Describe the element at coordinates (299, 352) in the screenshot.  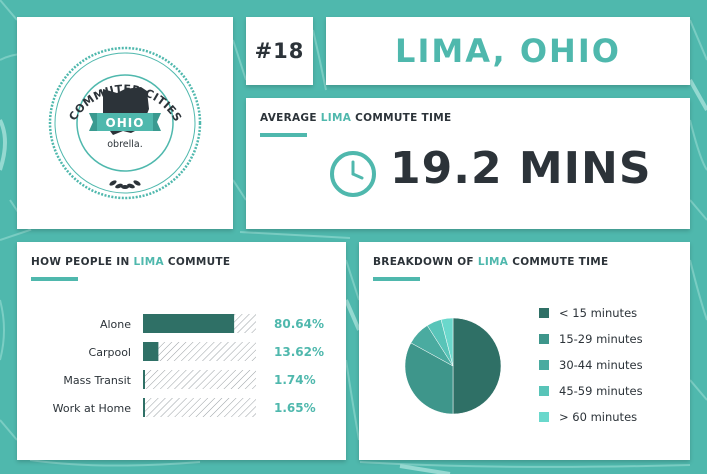
I see `bar-value-label: 13.62%` at that location.